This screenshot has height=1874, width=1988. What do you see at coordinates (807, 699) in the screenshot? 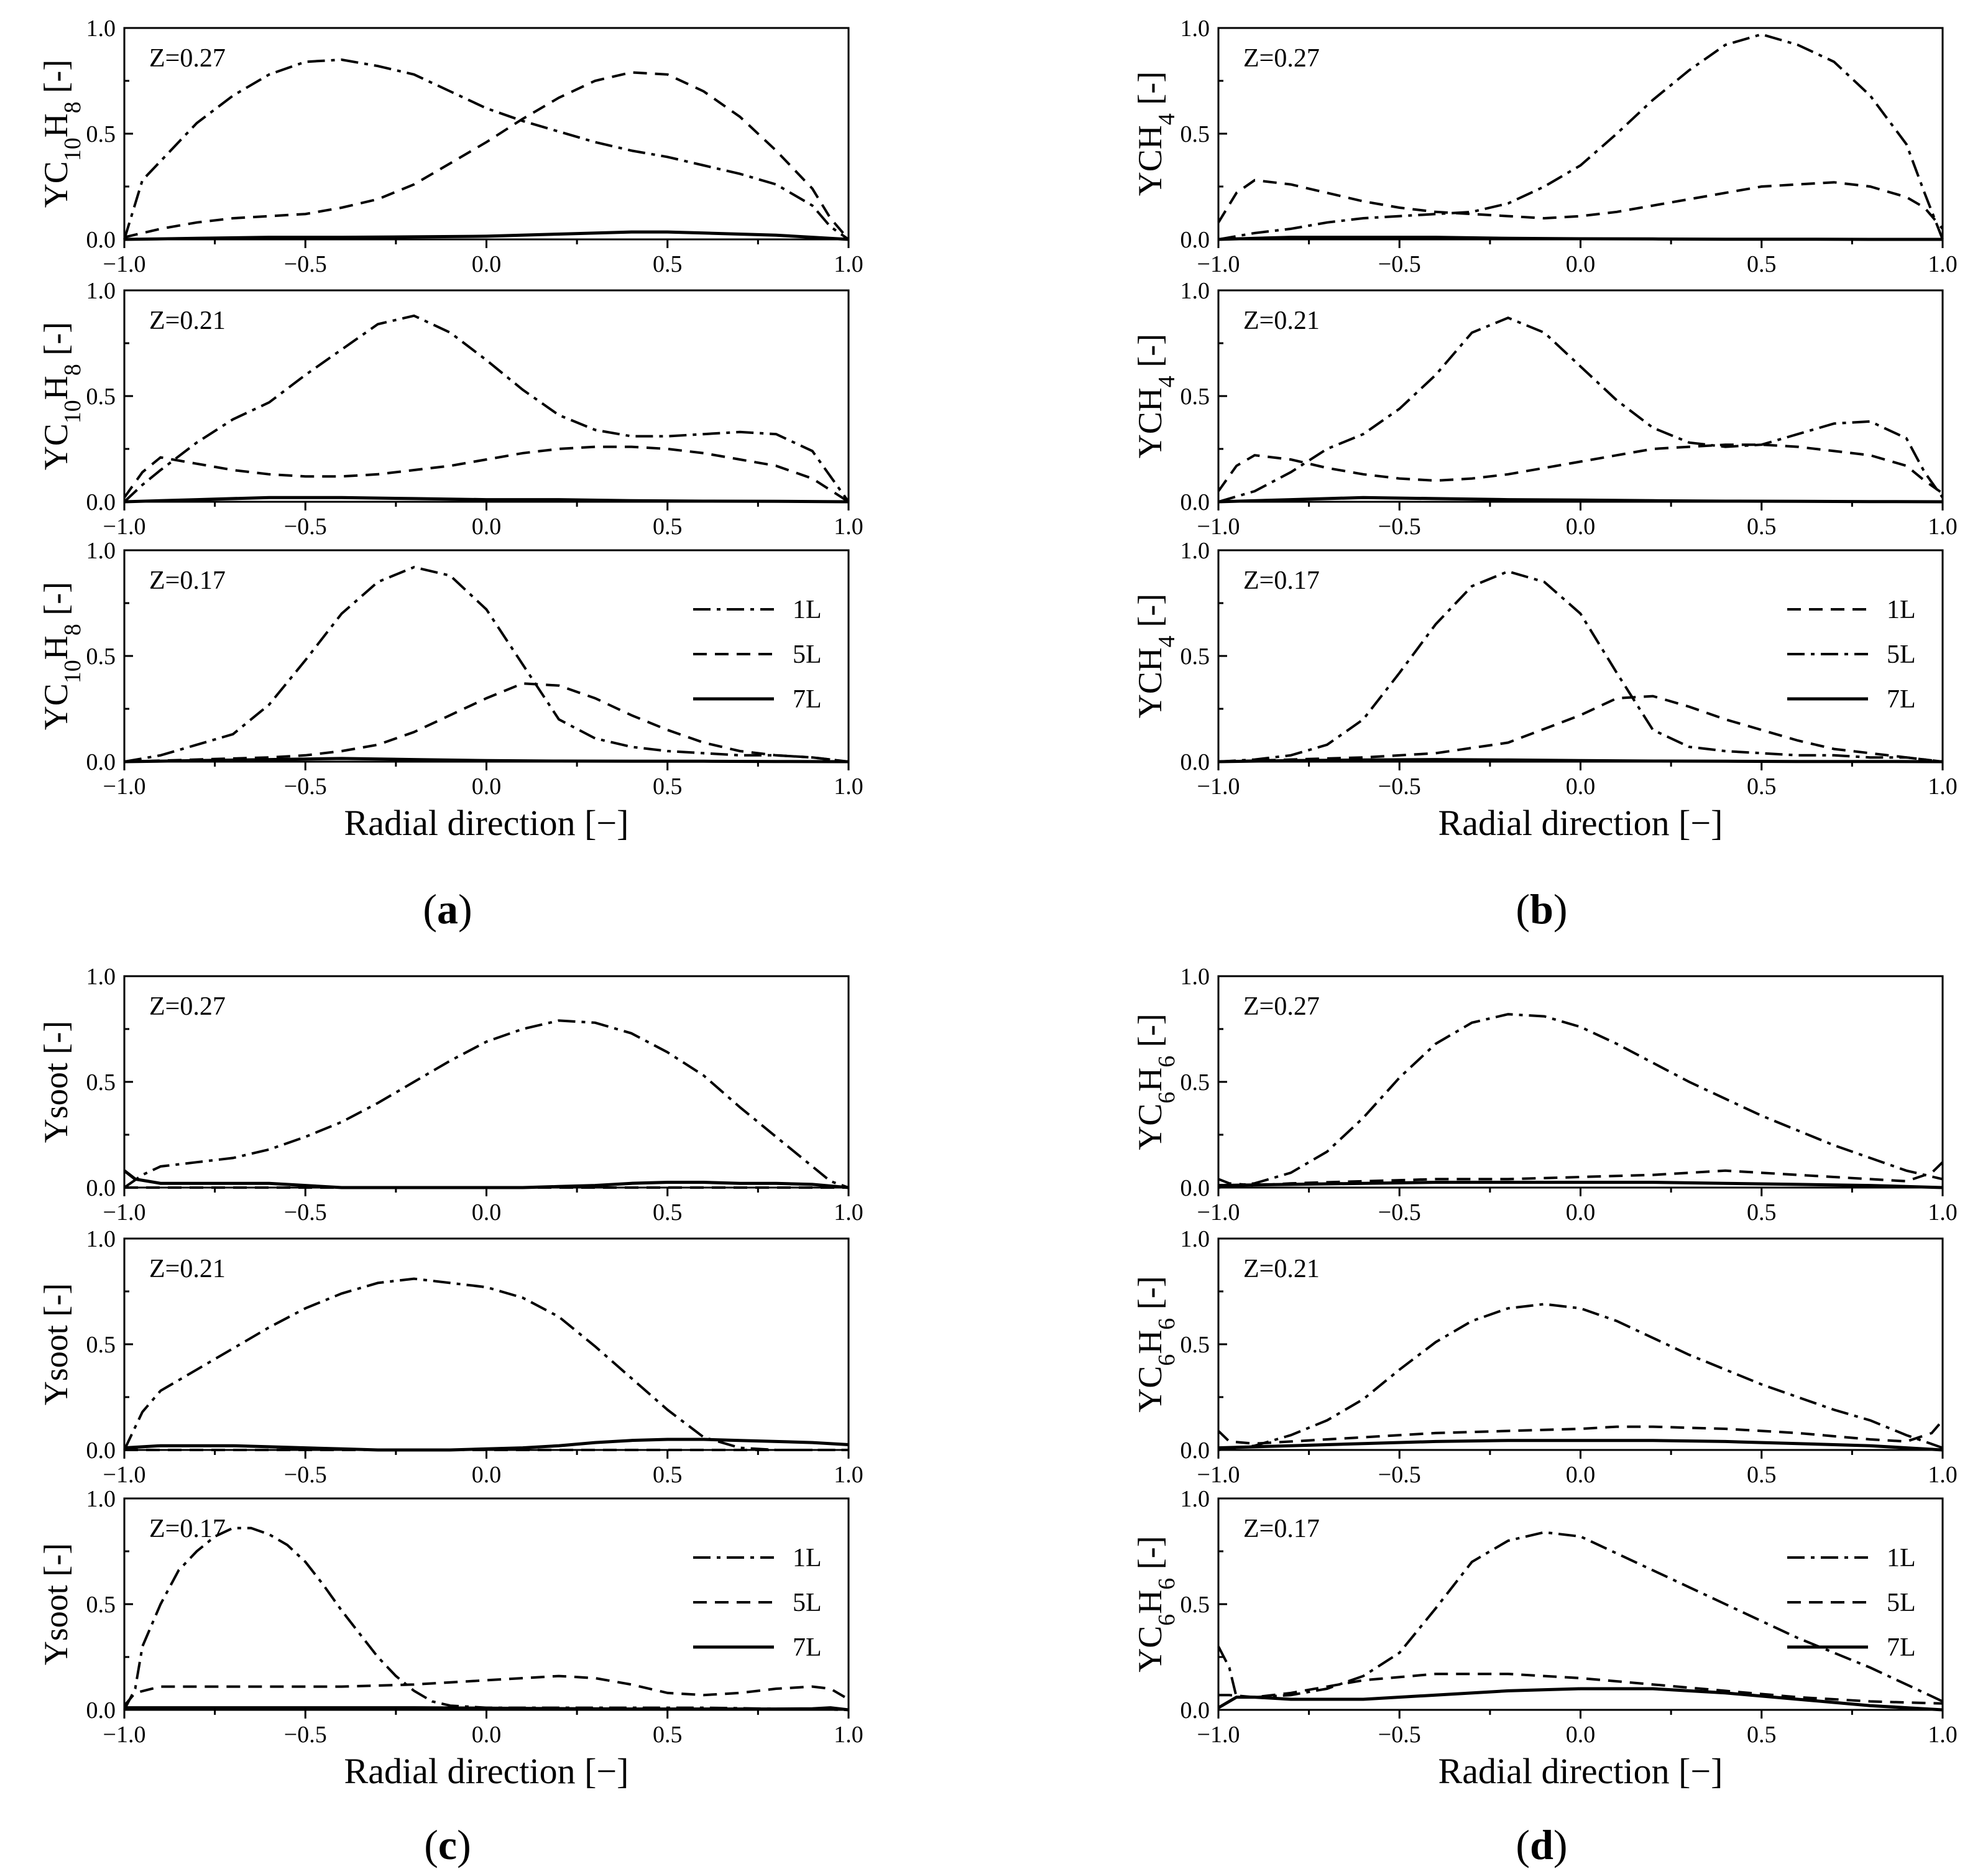
I see `legend-label: 7L` at bounding box center [807, 699].